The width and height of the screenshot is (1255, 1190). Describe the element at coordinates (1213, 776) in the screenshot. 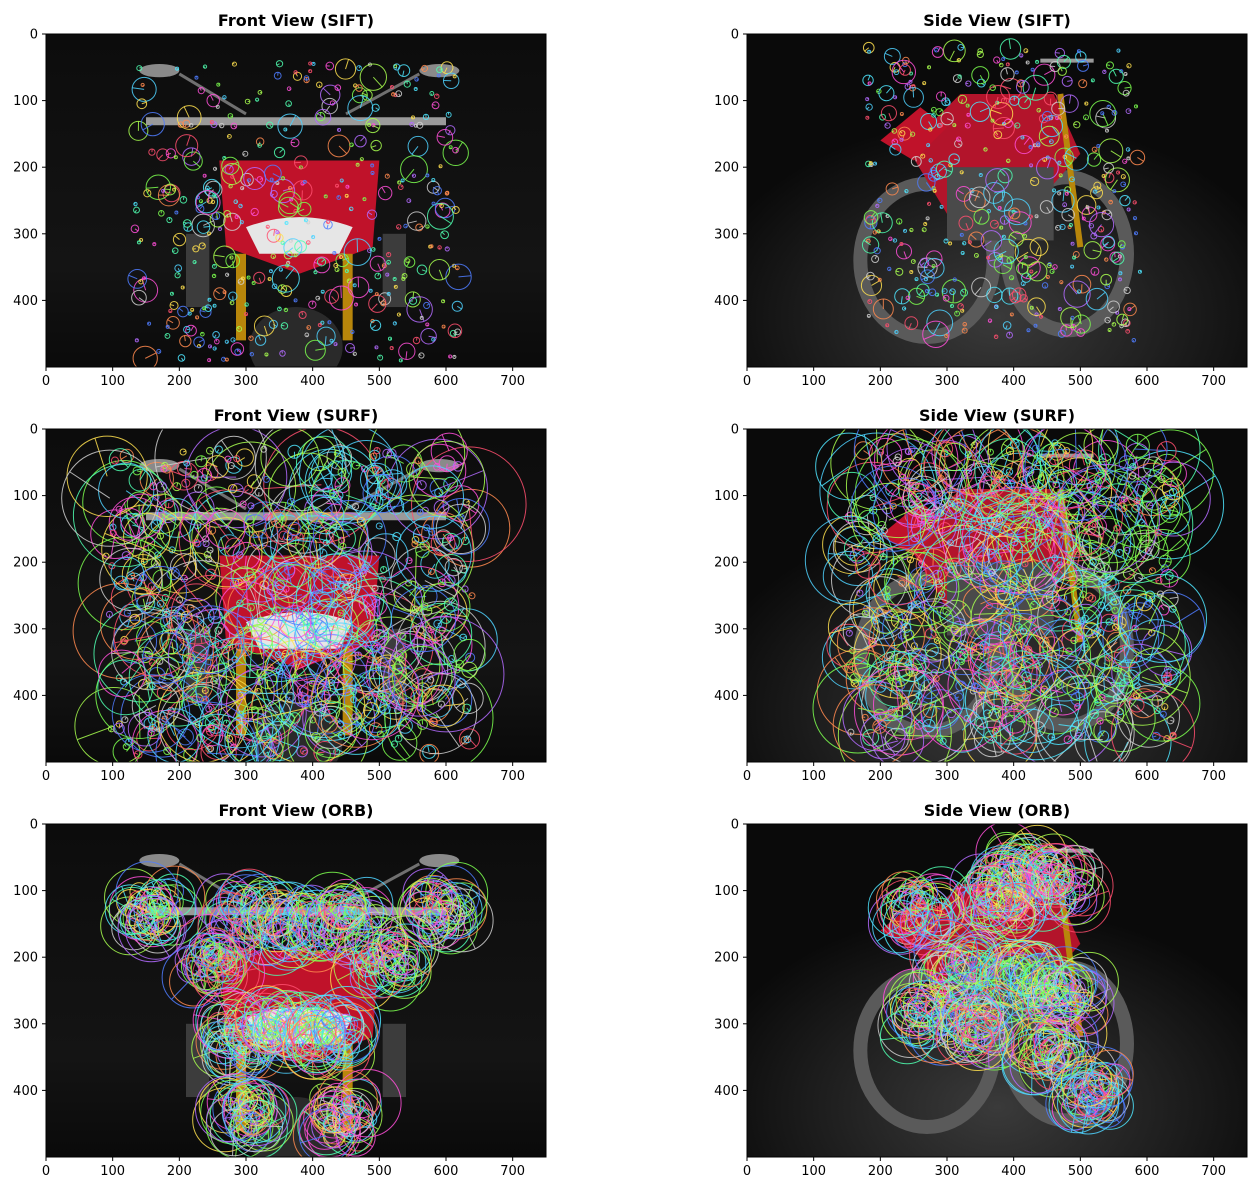

I see `x-tick-label: 700` at that location.